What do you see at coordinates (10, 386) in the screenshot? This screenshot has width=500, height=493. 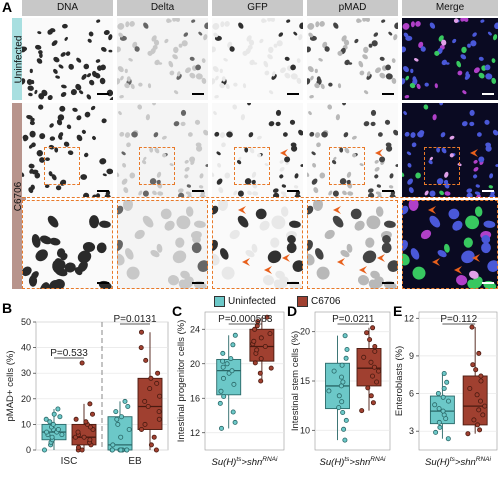 I see `chart-b-ylabel: pMAD+ cells (%)` at bounding box center [10, 386].